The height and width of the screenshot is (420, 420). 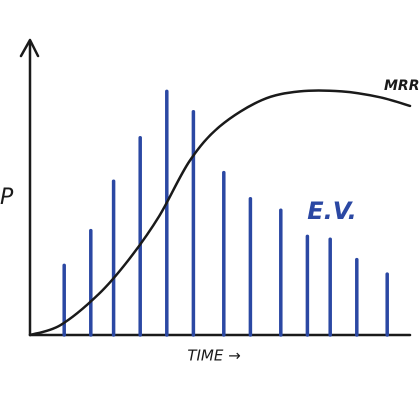 I want to click on x-axis-label: TIME →, so click(x=213, y=356).